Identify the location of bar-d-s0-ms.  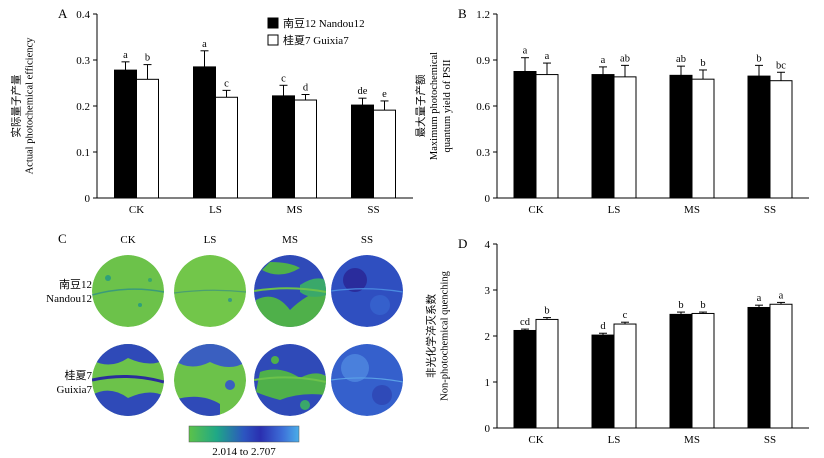
(681, 371).